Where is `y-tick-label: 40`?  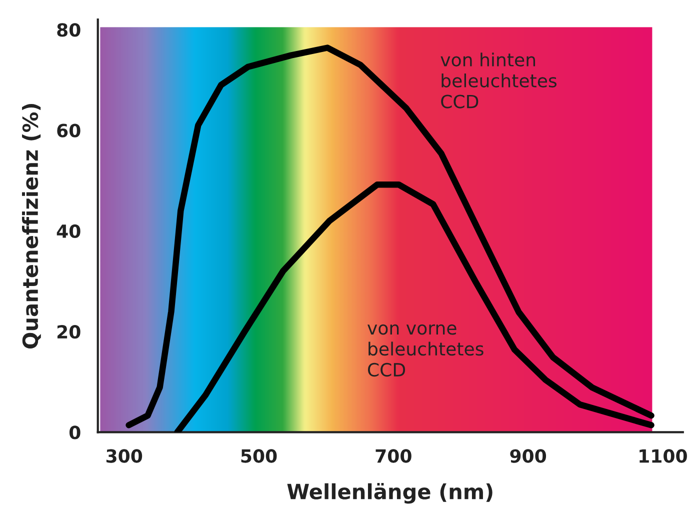 y-tick-label: 40 is located at coordinates (68, 231).